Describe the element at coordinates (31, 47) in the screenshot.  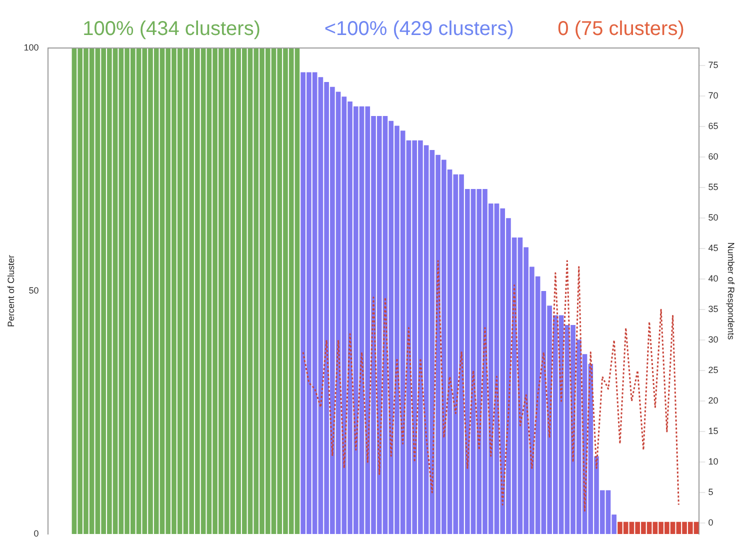
I see `y-tick-label: 100` at that location.